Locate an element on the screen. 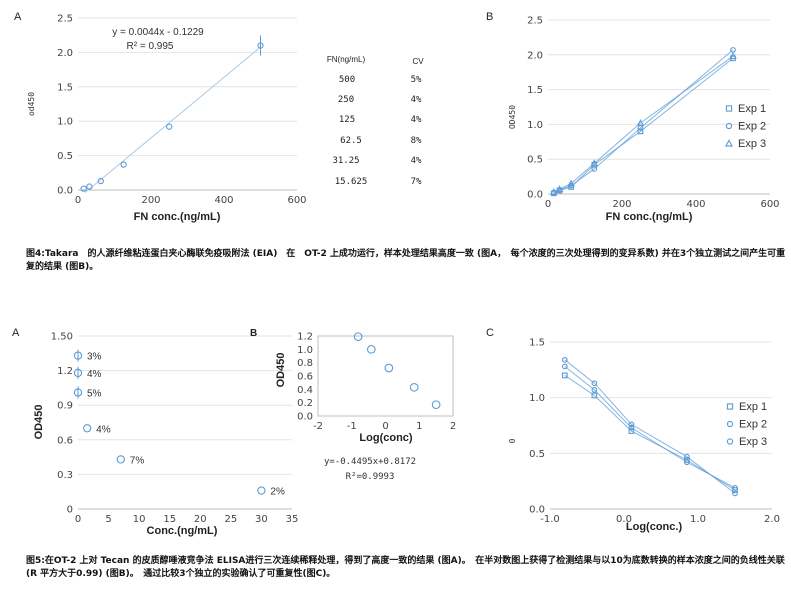 This screenshot has height=591, width=791. y-tick-label: 1.2 is located at coordinates (305, 337).